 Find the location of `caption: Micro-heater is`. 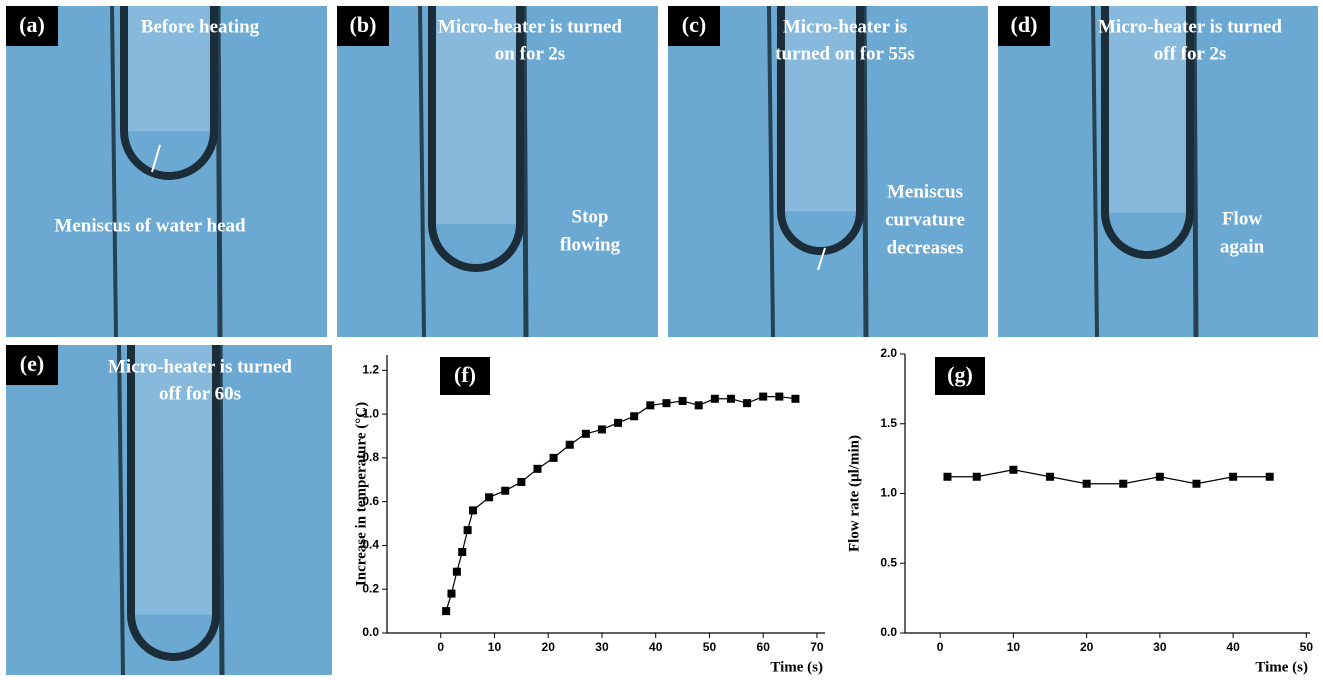

caption: Micro-heater is is located at coordinates (845, 26).